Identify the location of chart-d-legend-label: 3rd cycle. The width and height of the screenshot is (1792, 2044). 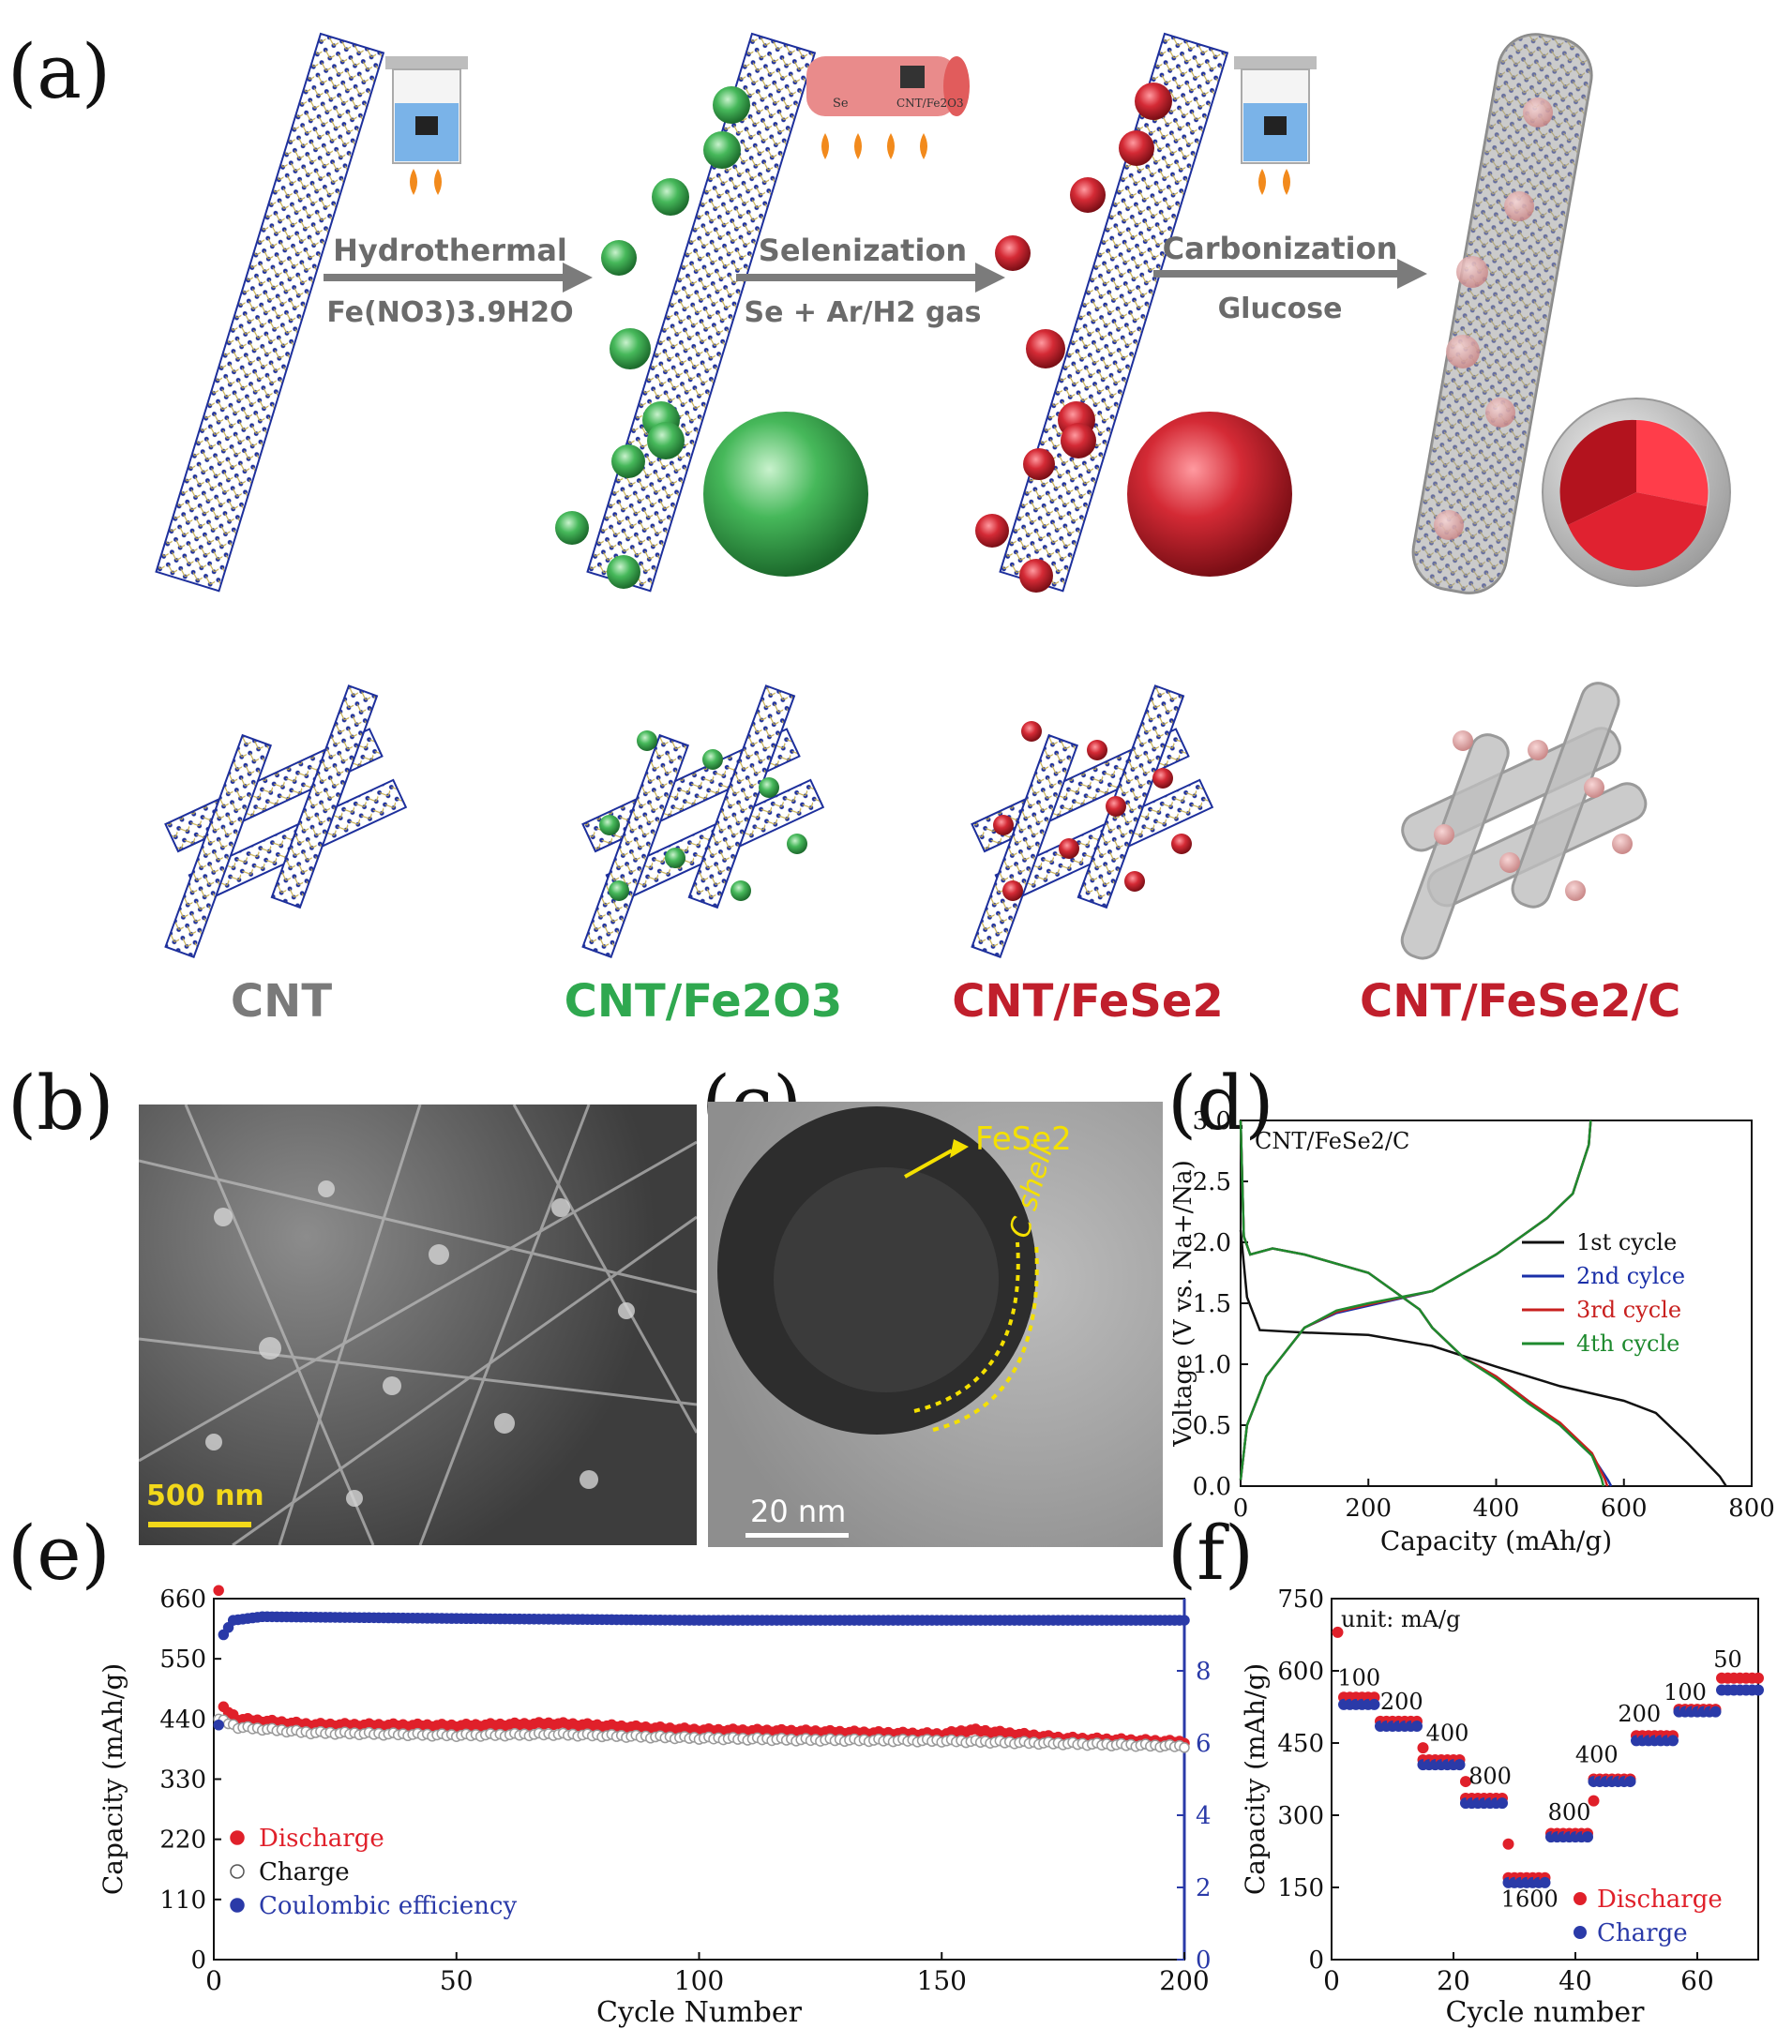
(1628, 1310).